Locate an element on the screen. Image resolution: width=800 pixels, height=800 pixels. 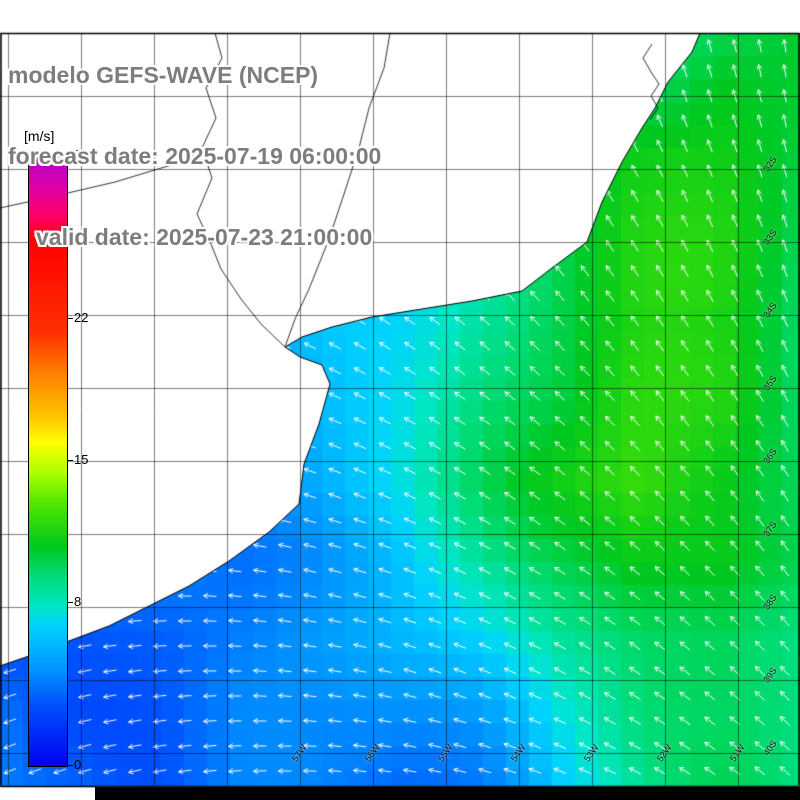
colorbar-tick-label: 0 is located at coordinates (78, 764).